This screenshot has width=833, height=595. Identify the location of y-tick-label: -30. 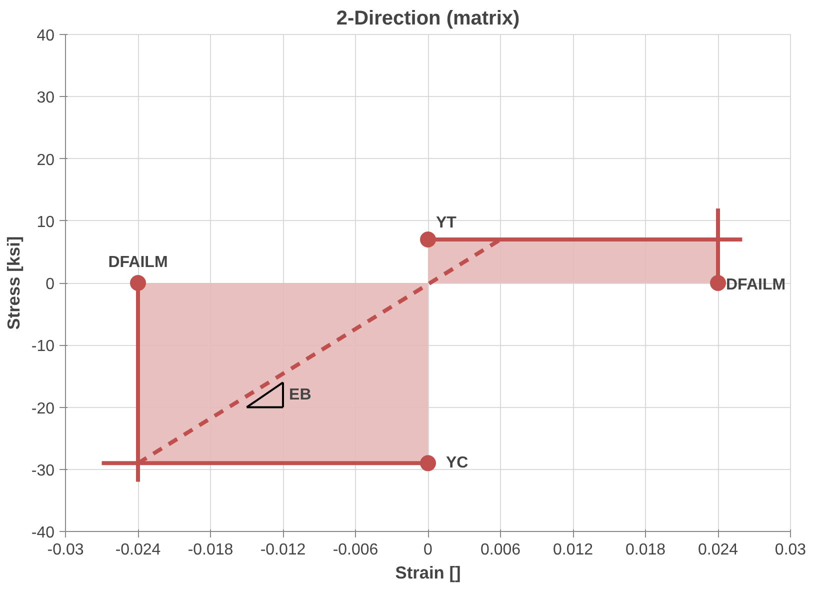
(43, 471).